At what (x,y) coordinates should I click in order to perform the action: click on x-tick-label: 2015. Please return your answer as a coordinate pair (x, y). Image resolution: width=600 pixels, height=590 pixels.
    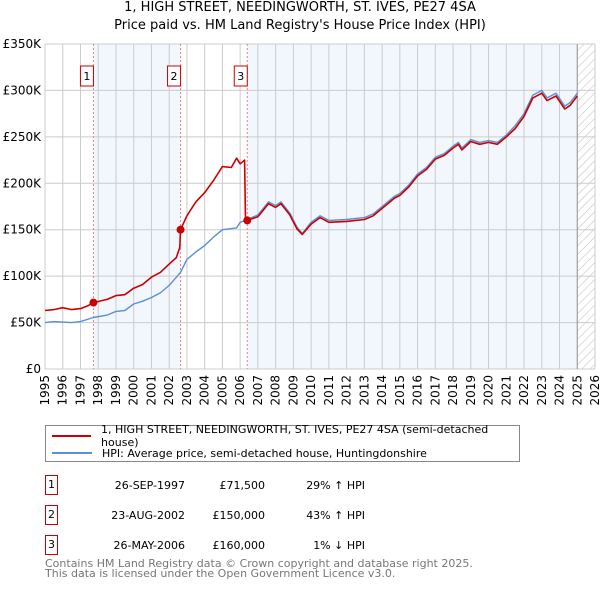
    Looking at the image, I should click on (400, 390).